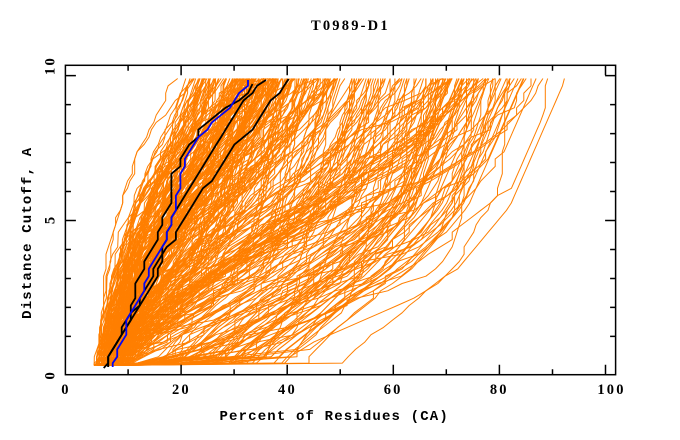 The height and width of the screenshot is (440, 680). What do you see at coordinates (393, 390) in the screenshot?
I see `svg-text: 60` at bounding box center [393, 390].